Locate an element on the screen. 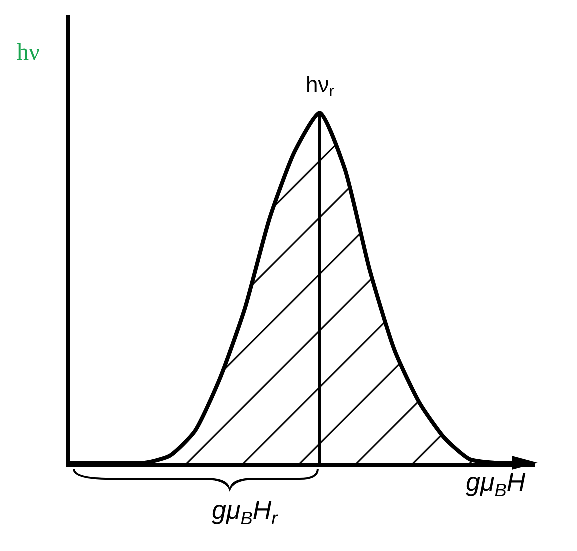 The width and height of the screenshot is (577, 551). y-axis-title: hν is located at coordinates (28, 53).